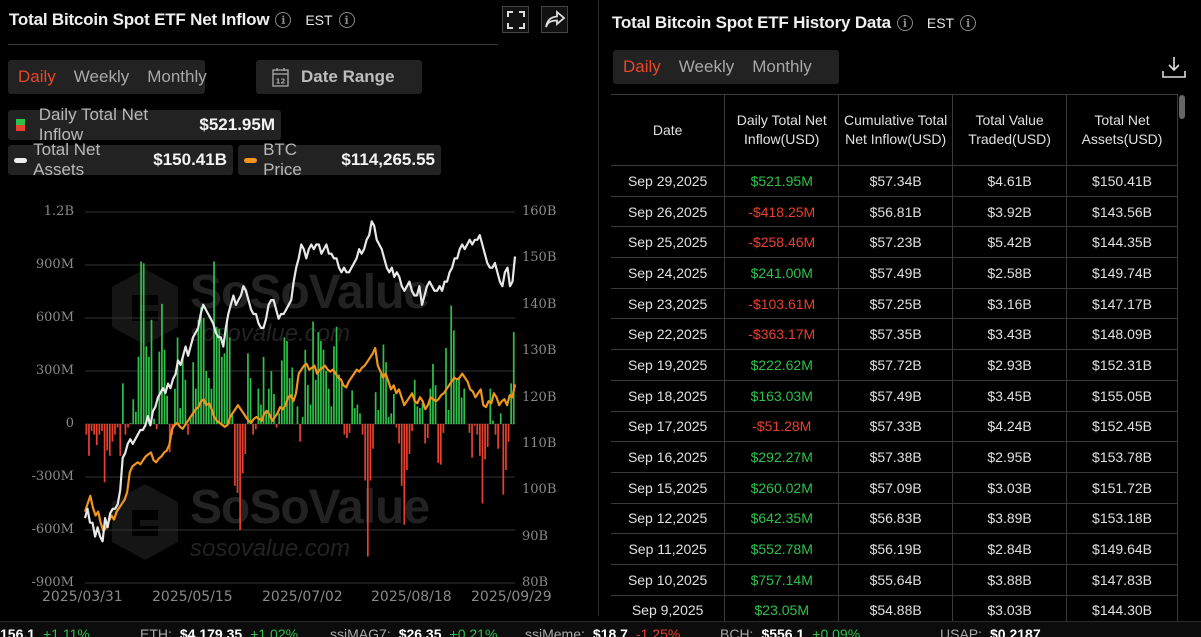 This screenshot has width=1201, height=637. I want to click on cell-traded: $3.45B, so click(1010, 395).